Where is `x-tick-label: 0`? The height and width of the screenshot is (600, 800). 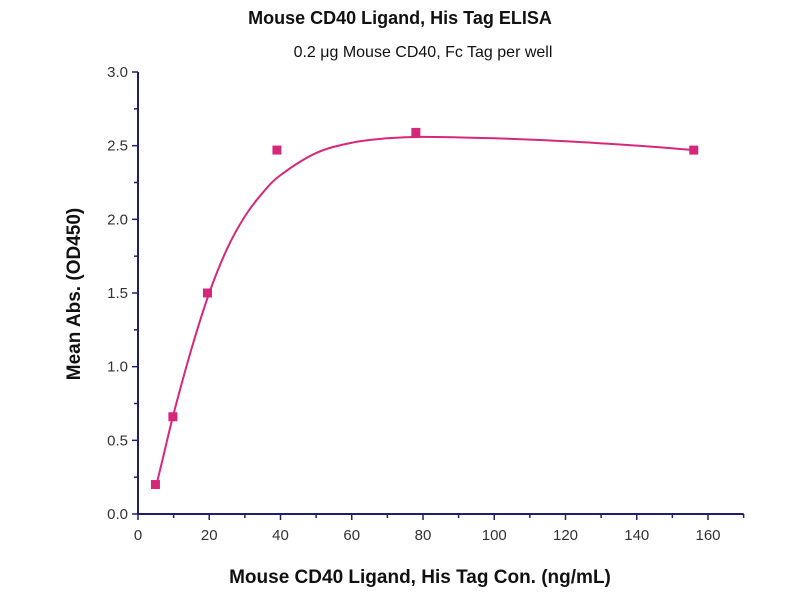
x-tick-label: 0 is located at coordinates (138, 535).